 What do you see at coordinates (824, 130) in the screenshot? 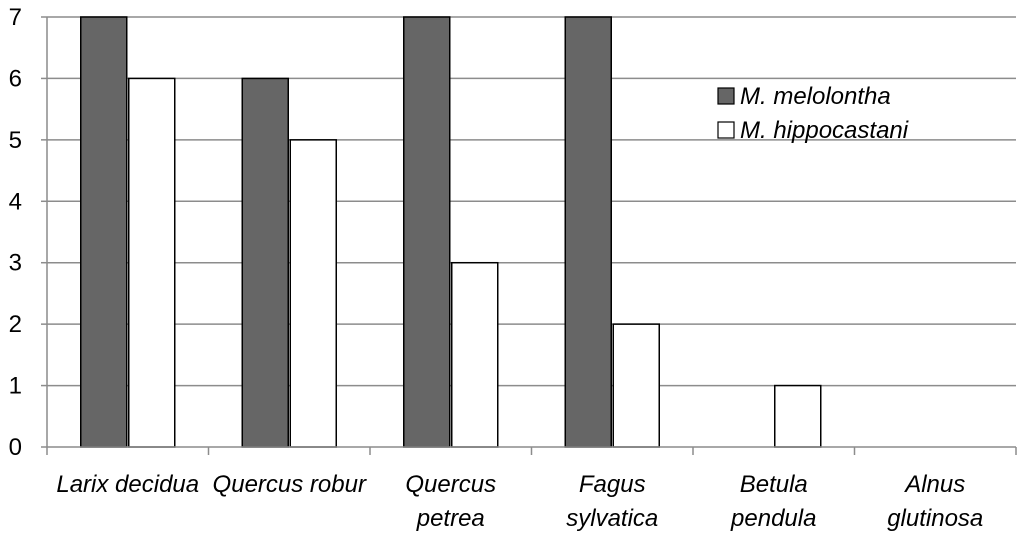
I see `legend-label: M. hippocastani` at bounding box center [824, 130].